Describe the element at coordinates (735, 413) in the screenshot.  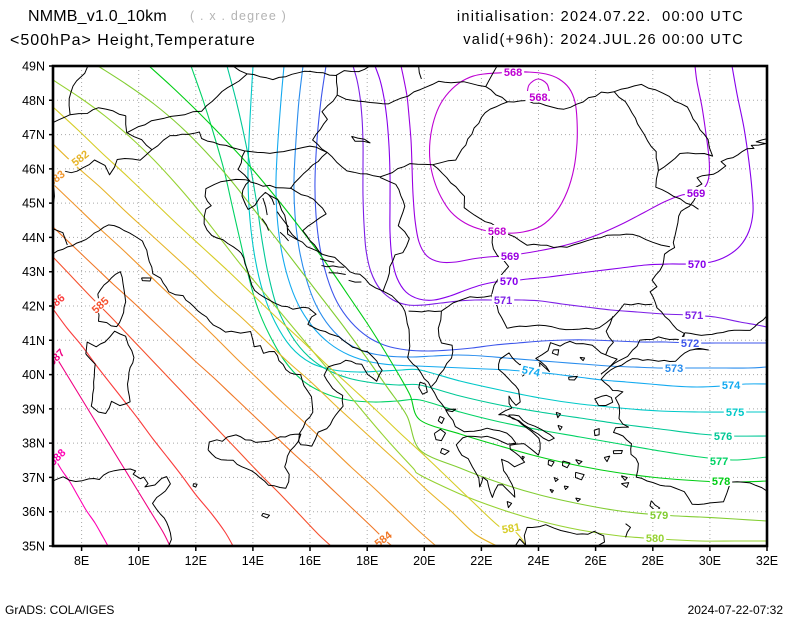
I see `svg-text: 575` at that location.